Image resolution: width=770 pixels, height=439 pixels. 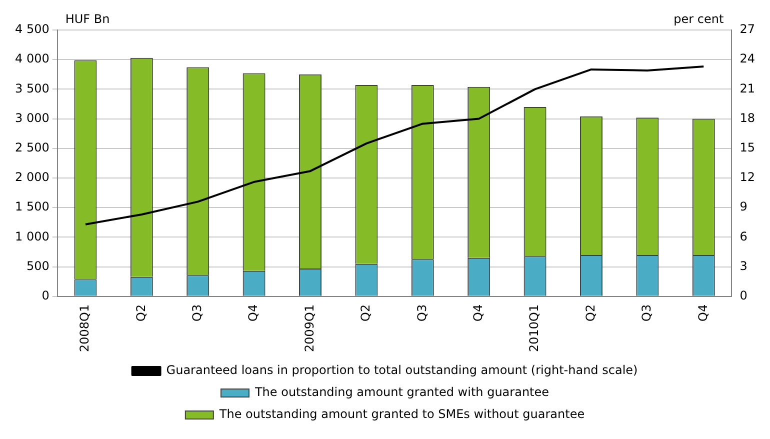 What do you see at coordinates (32, 117) in the screenshot?
I see `y-tick-label: 3 000` at bounding box center [32, 117].